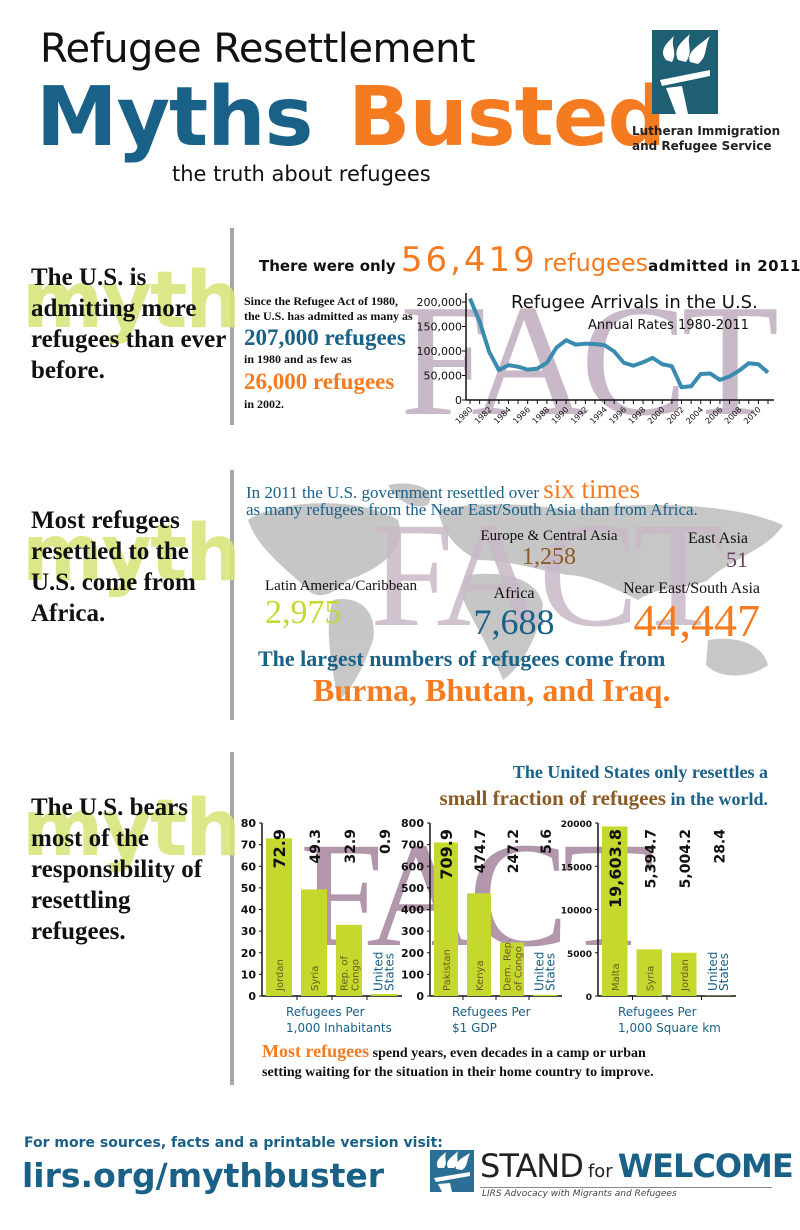 This screenshot has width=800, height=1230. I want to click on xlabel-line2: 1,000 Square km, so click(669, 1028).